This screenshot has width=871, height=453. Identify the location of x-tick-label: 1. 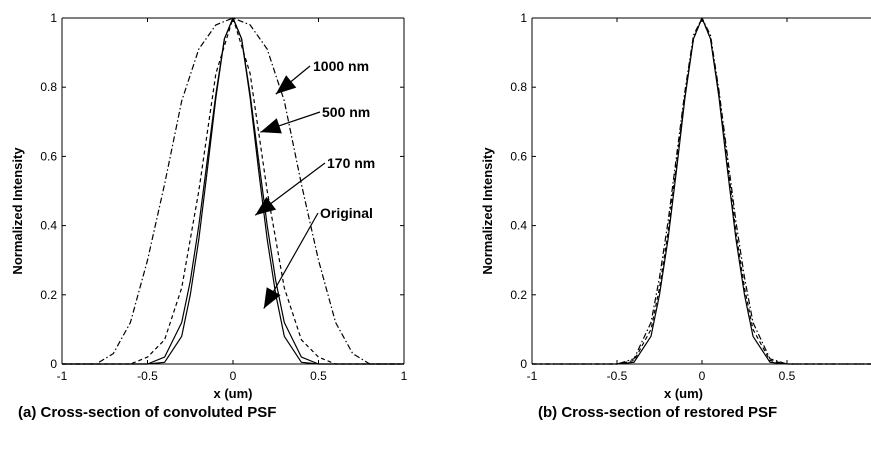
(404, 376).